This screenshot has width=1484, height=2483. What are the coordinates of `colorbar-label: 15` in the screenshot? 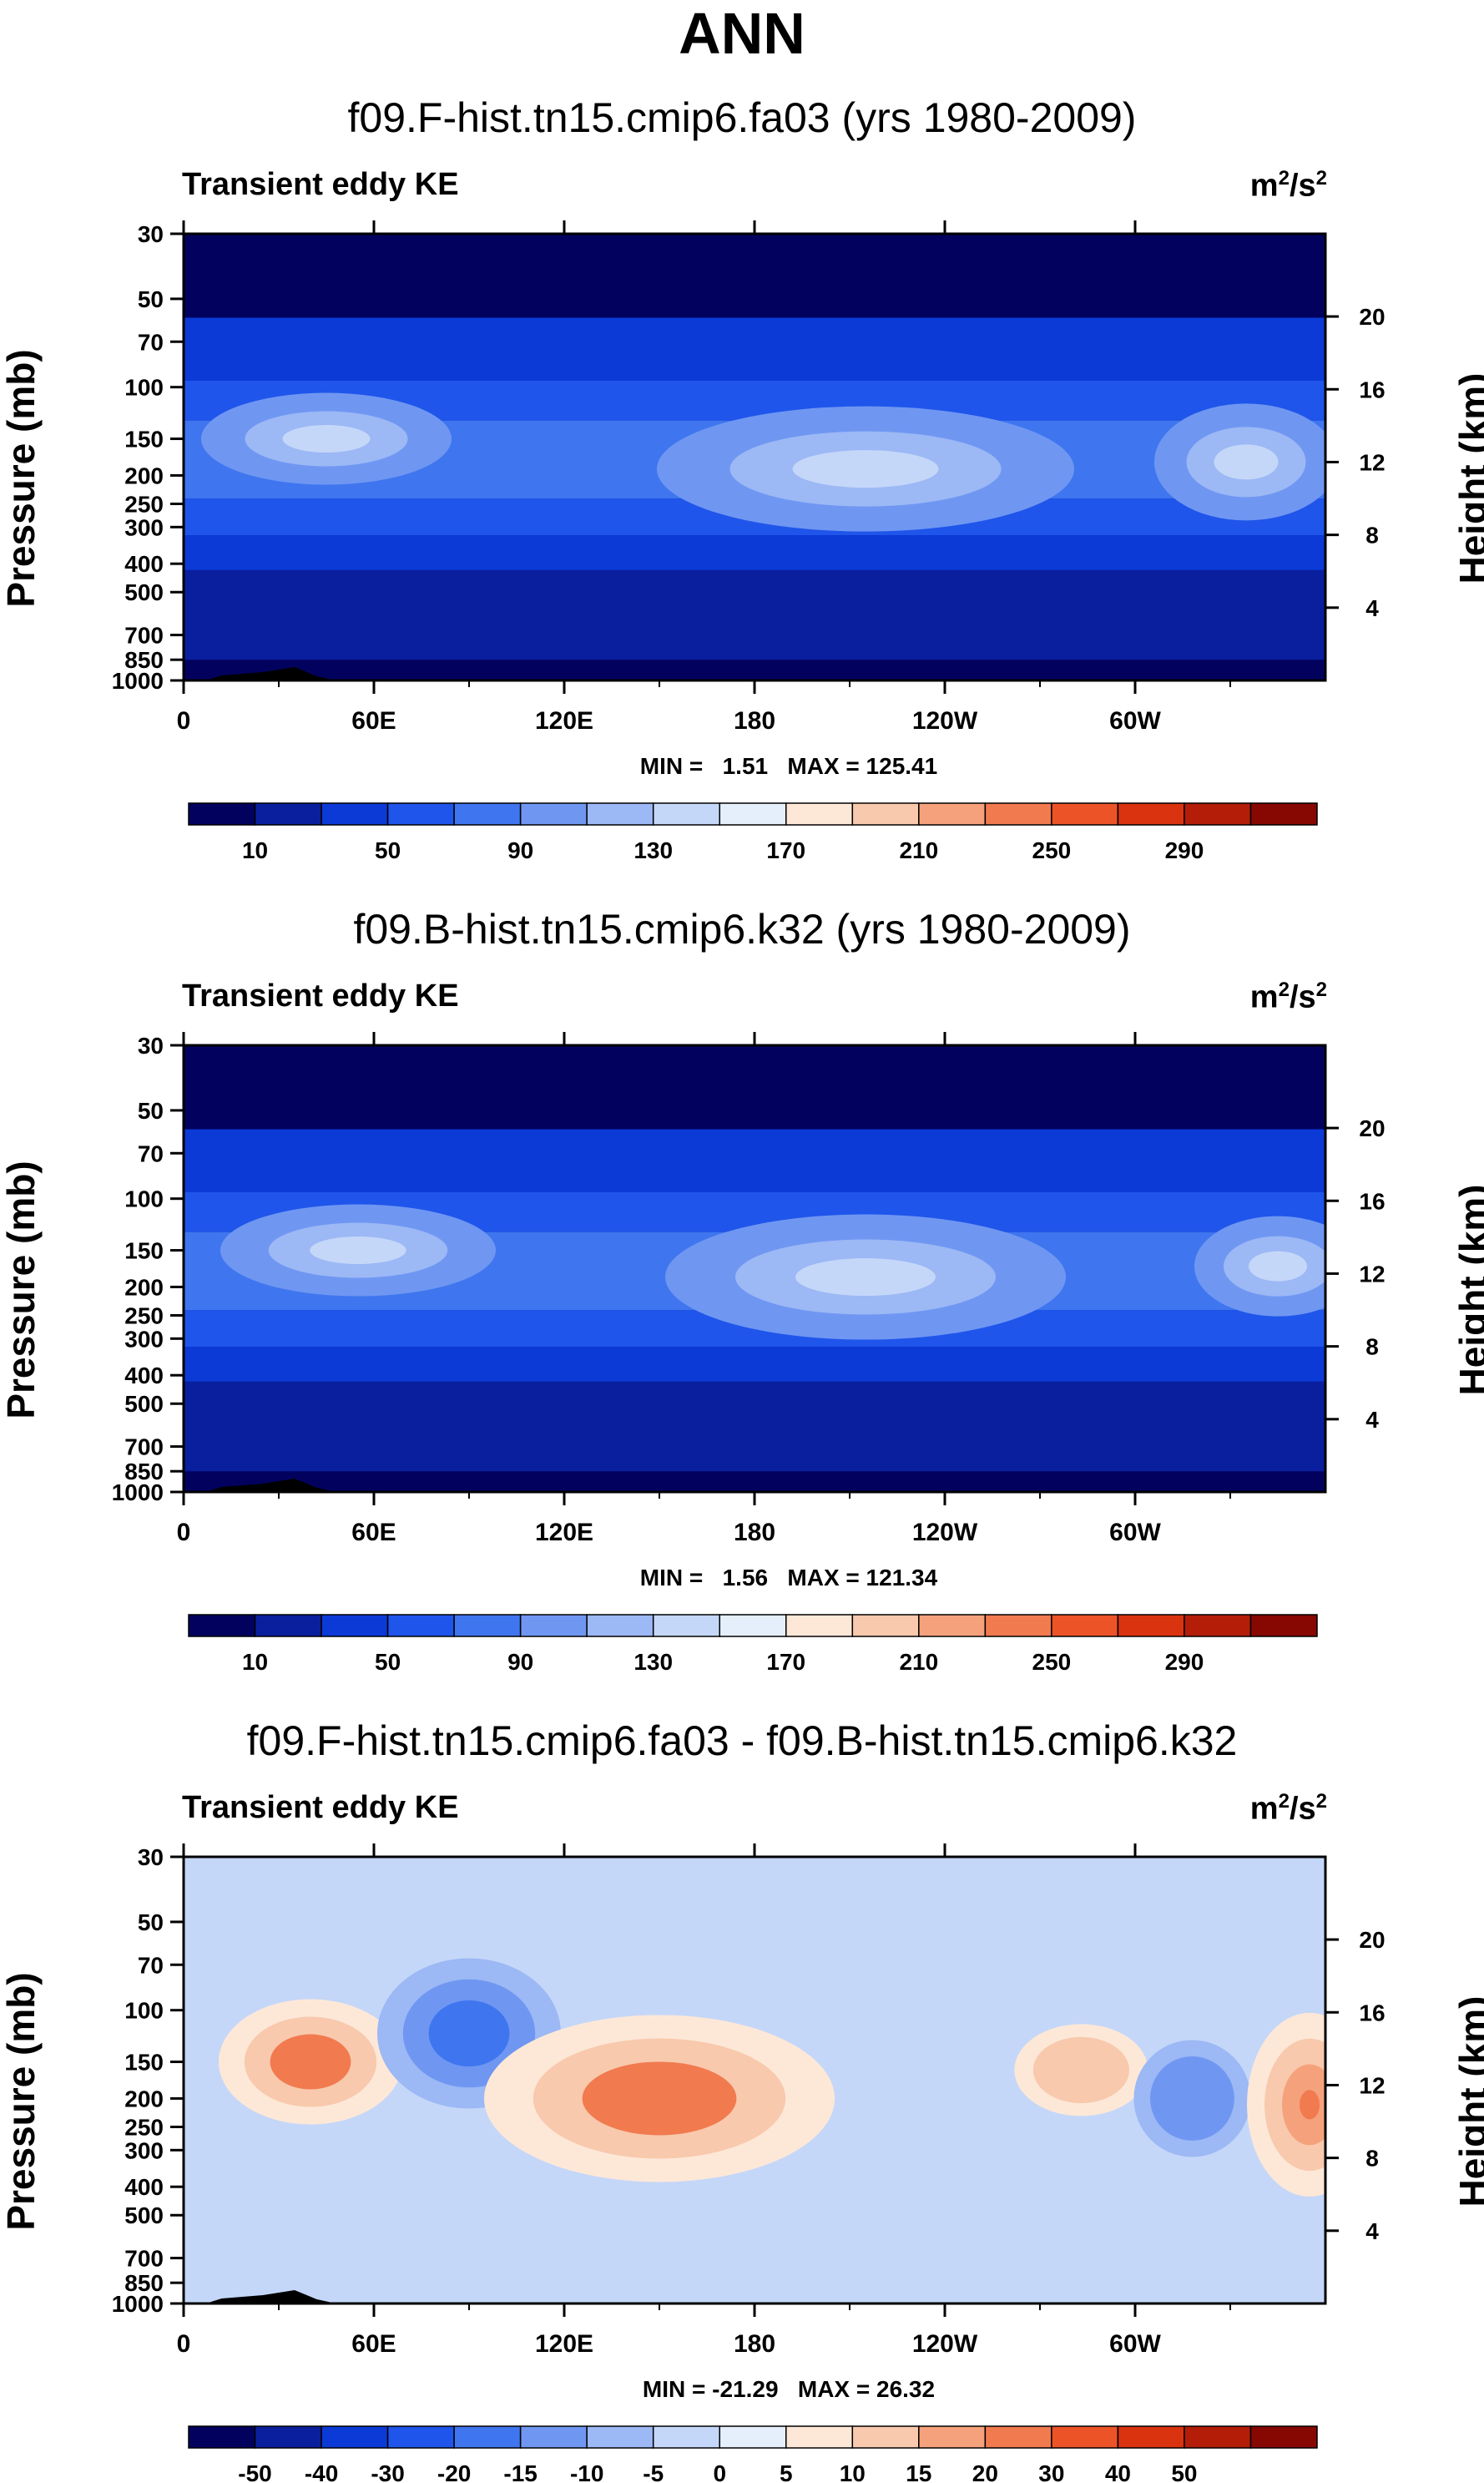 It's located at (918, 2471).